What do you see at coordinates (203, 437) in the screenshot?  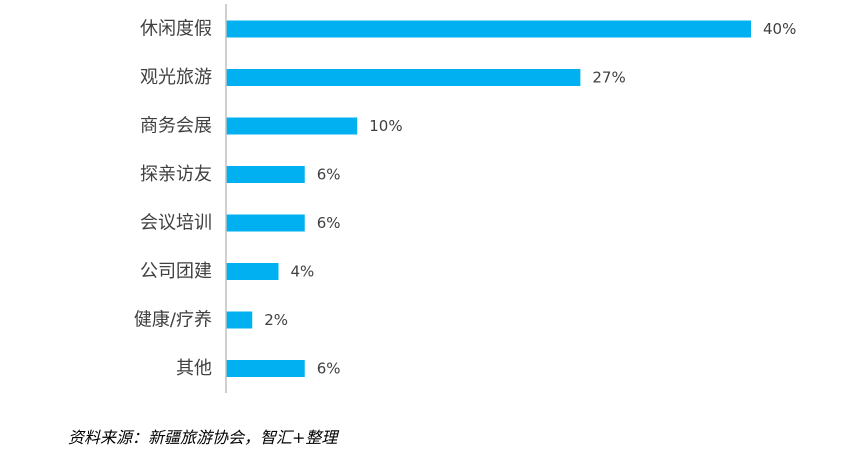 I see `source-note: 资料来源：新疆旅游协会，智汇+整理` at bounding box center [203, 437].